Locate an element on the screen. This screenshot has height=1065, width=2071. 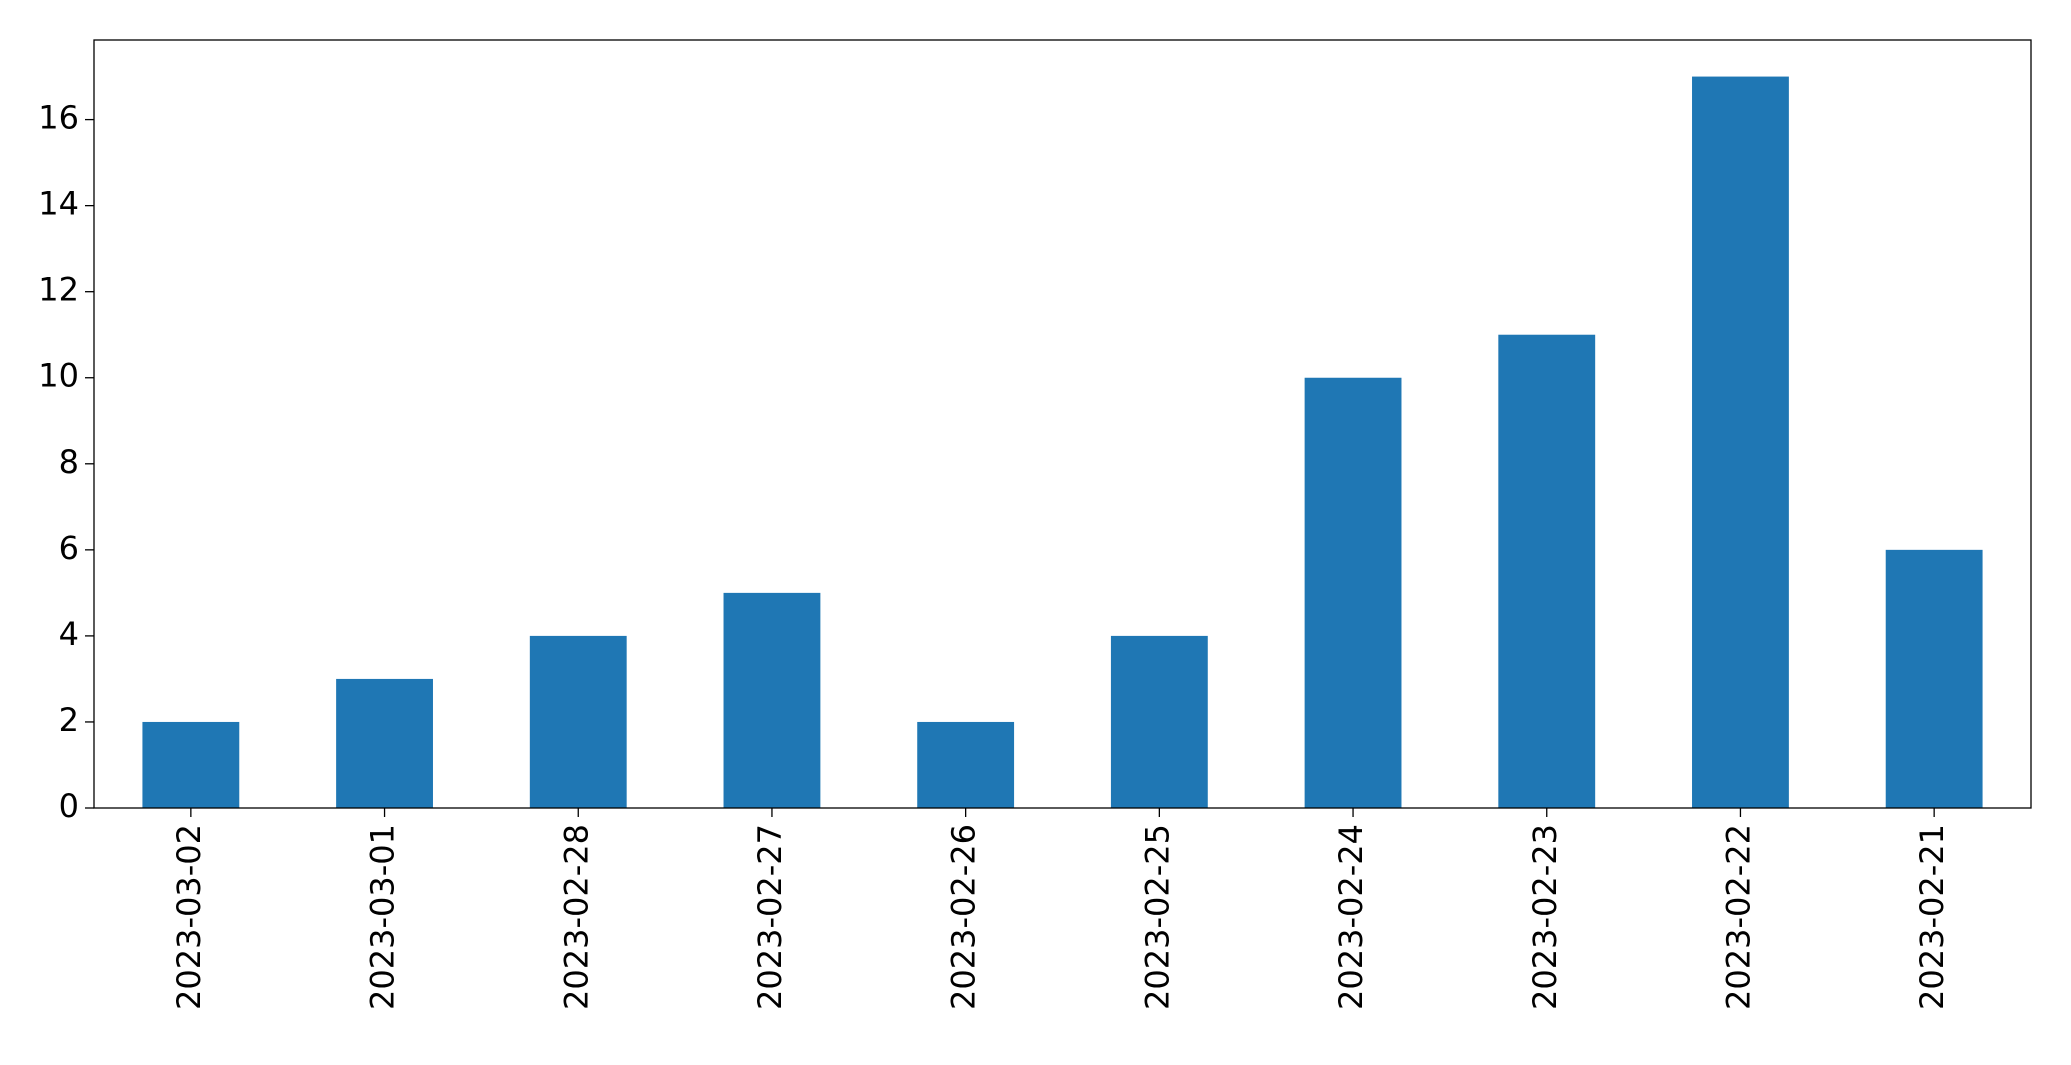
x-tick-label: 2023-02-25 is located at coordinates (1157, 917).